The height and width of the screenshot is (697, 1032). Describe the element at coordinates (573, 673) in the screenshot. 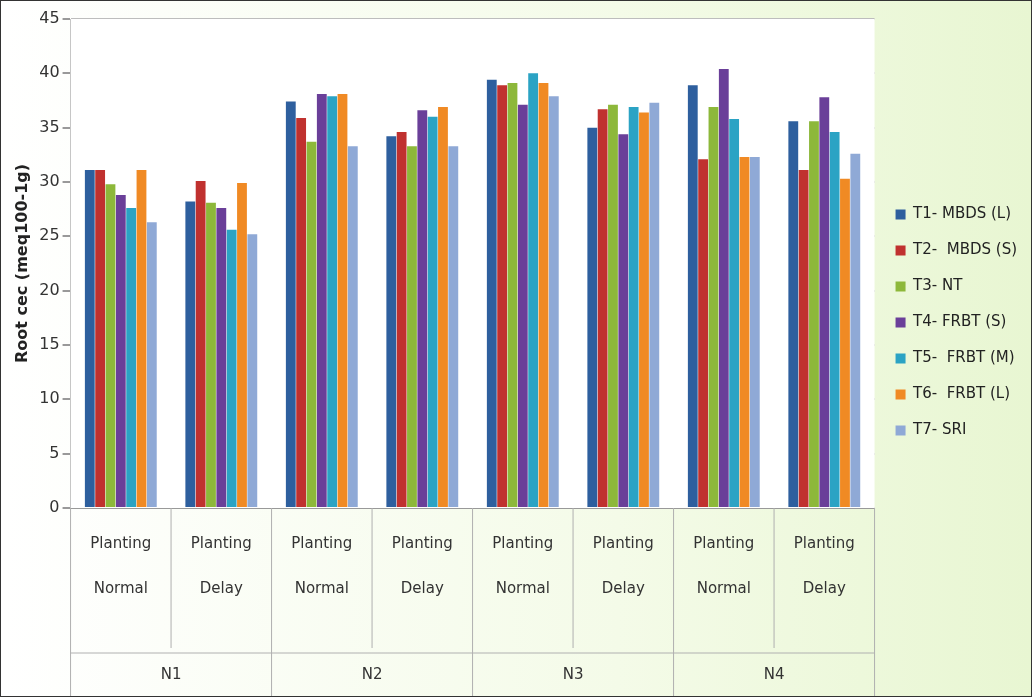

I see `text: N3` at that location.